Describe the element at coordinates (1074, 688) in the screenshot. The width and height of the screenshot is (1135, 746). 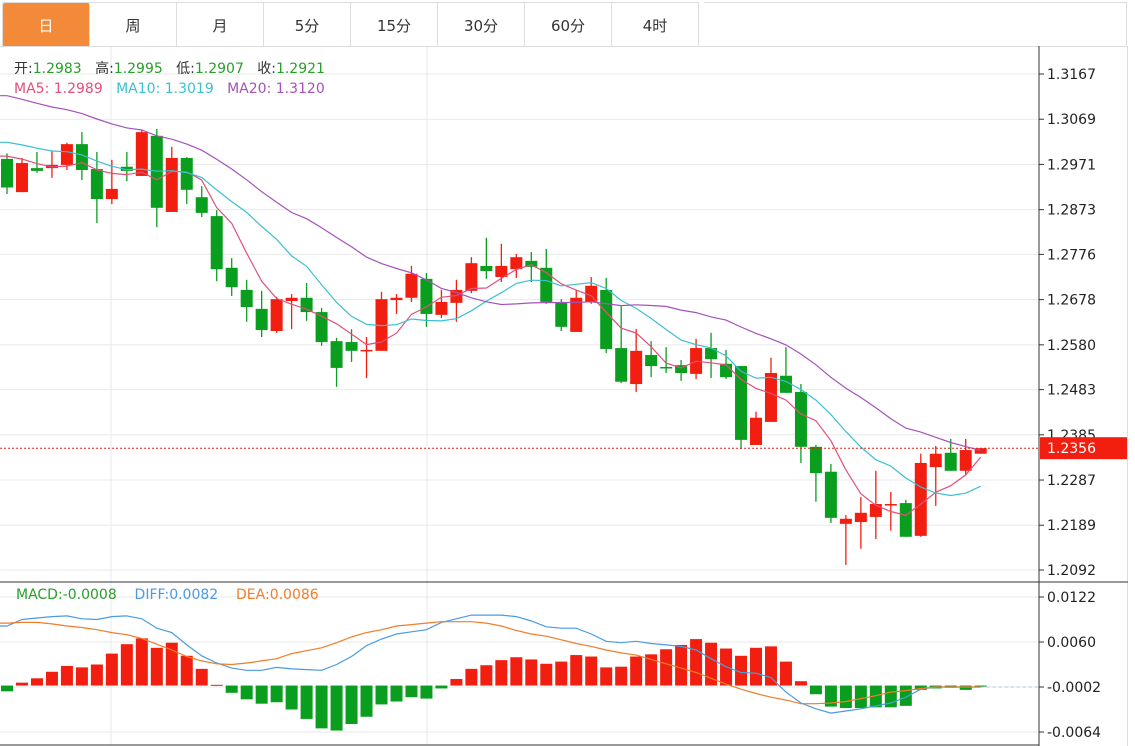
I see `macd-tick-label: -0.0002` at that location.